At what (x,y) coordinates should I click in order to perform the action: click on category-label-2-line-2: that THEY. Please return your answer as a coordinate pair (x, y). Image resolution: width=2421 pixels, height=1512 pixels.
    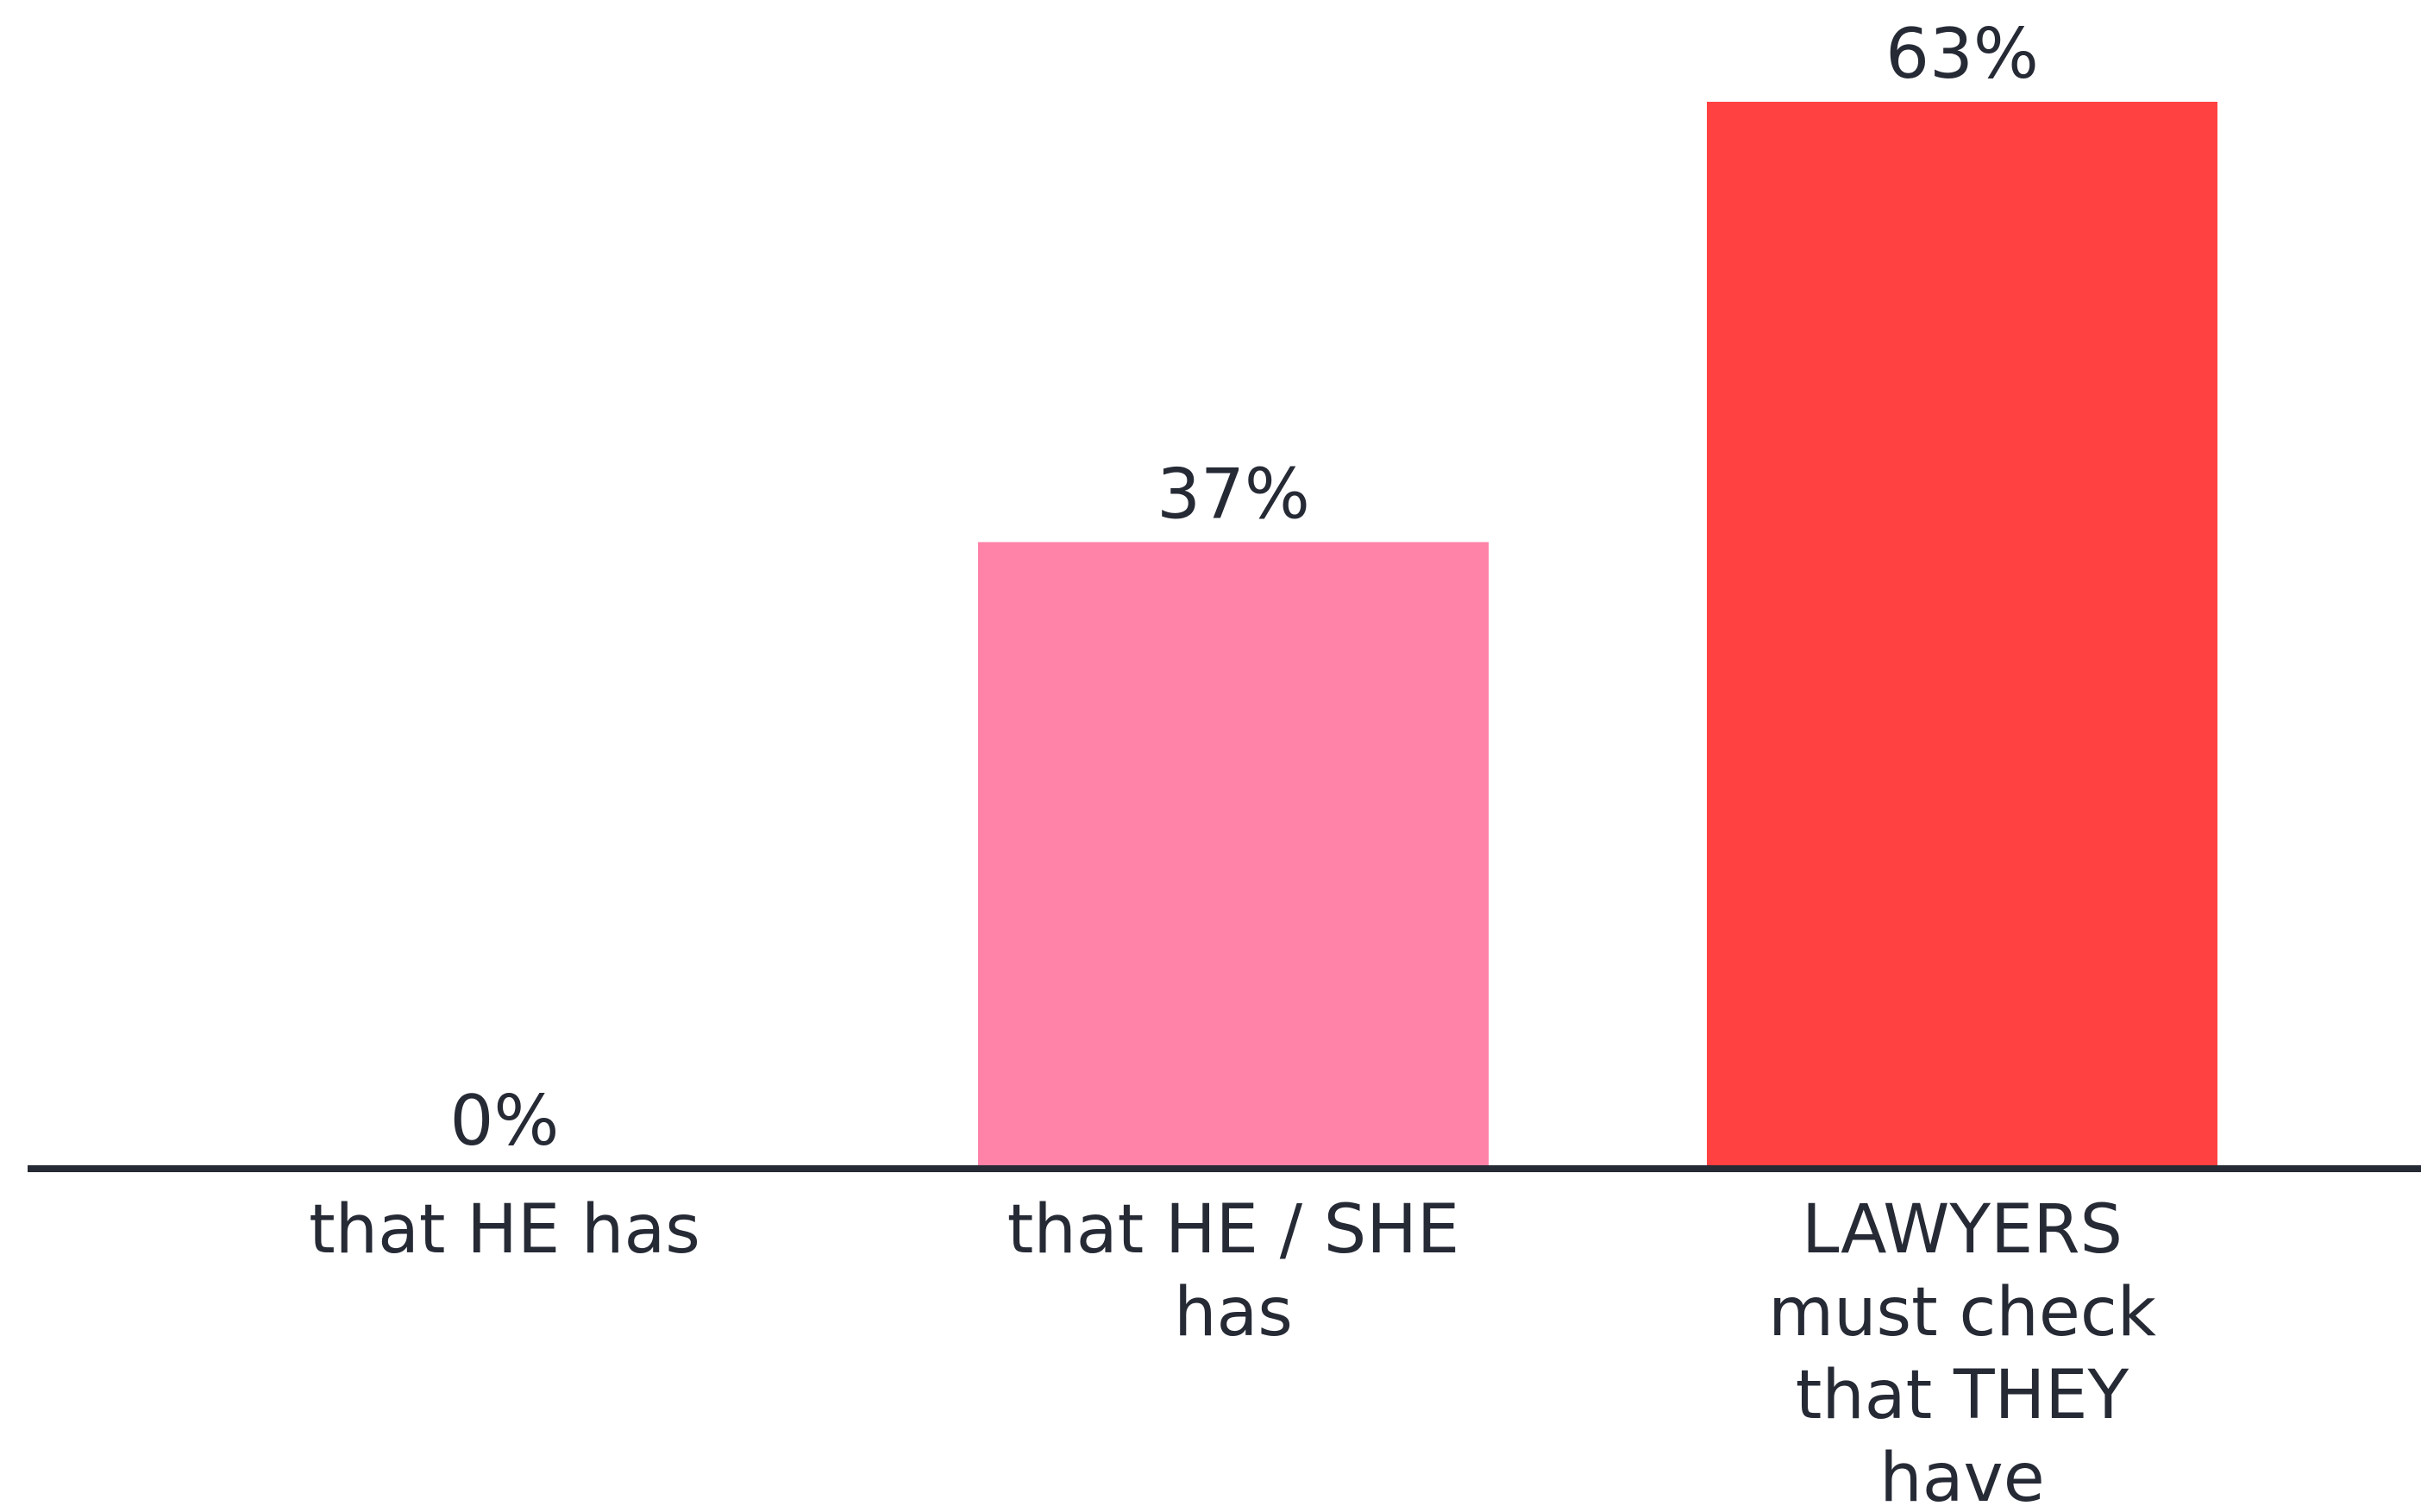
    Looking at the image, I should click on (1962, 1395).